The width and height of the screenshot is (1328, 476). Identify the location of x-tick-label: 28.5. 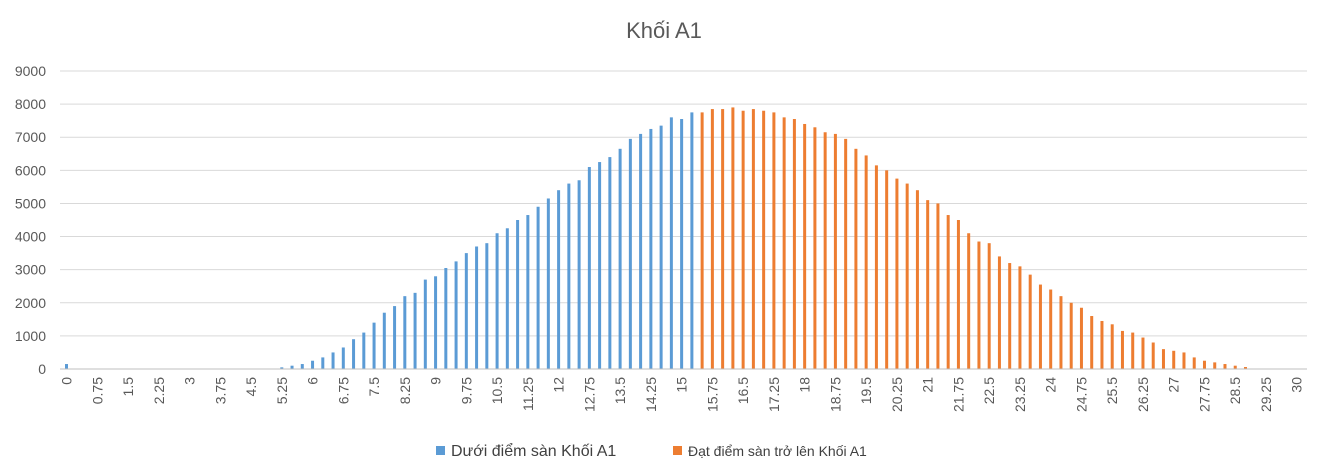
(1235, 390).